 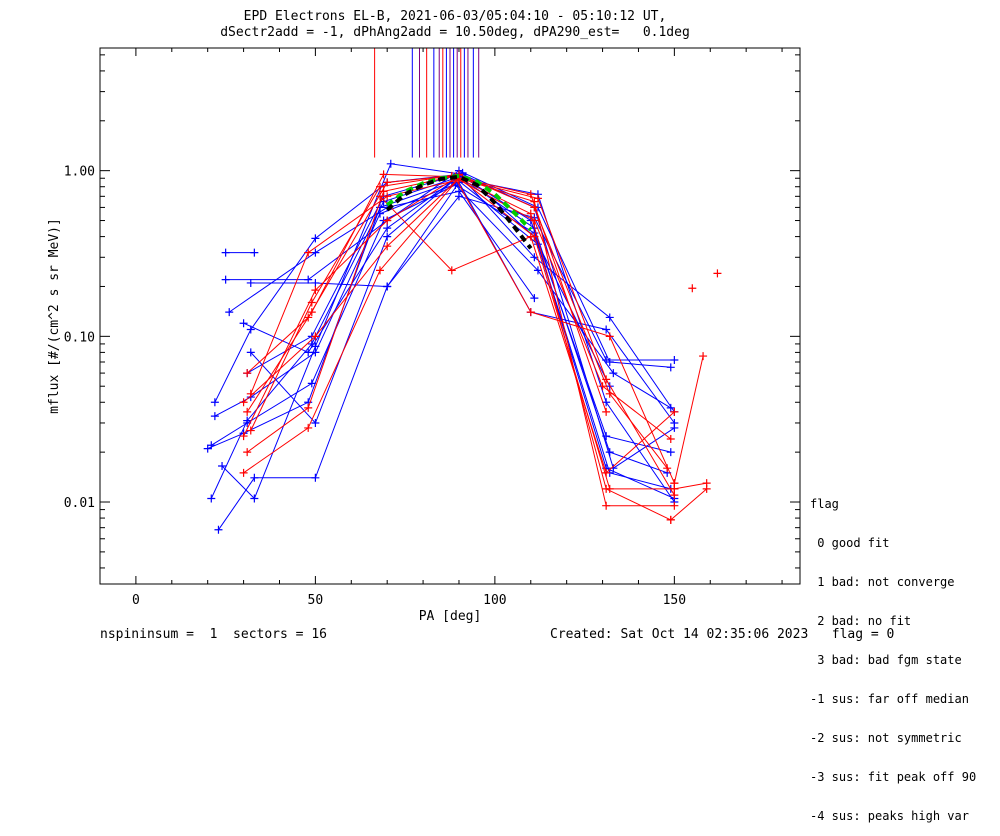 I want to click on legend-item: -2 sus: not symmetric, so click(x=886, y=738).